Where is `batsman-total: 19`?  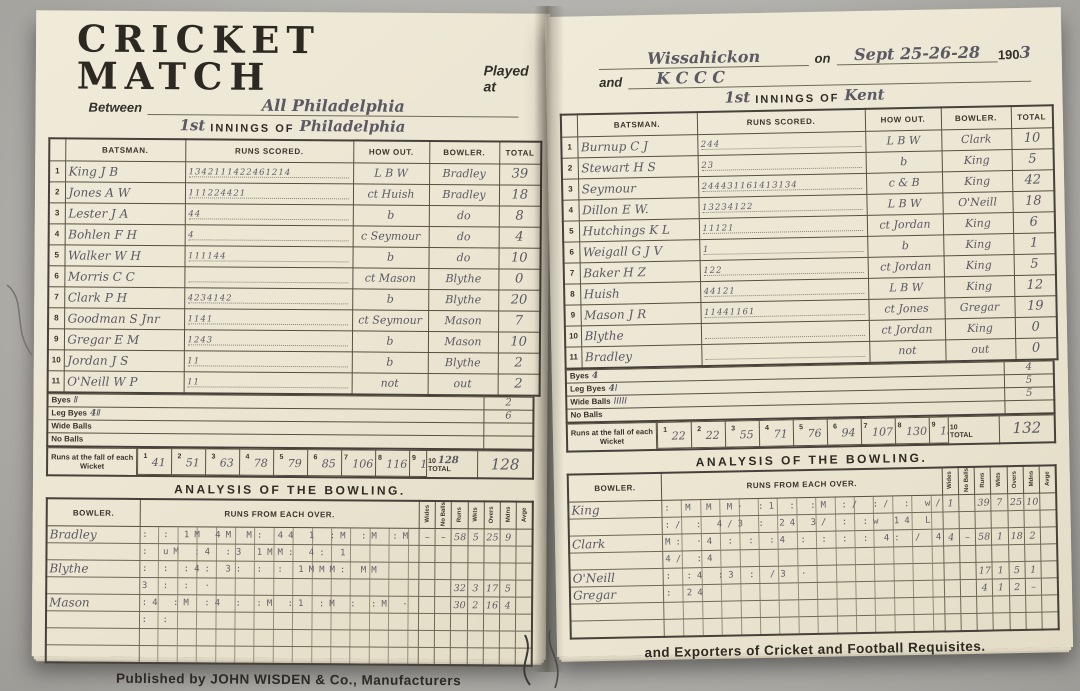 batsman-total: 19 is located at coordinates (1035, 306).